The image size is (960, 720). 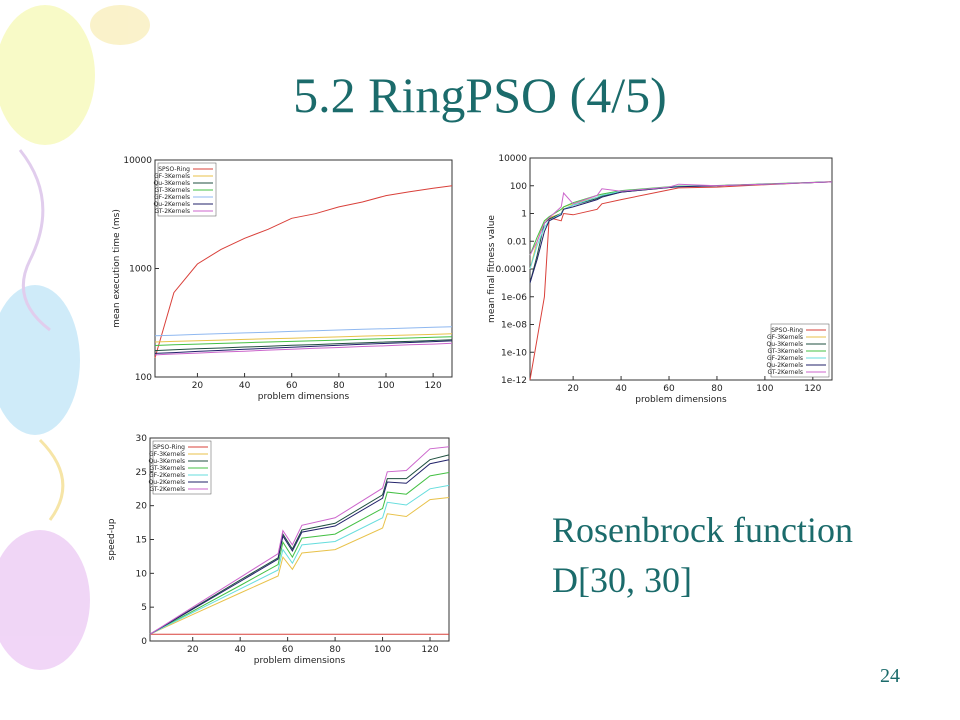 I want to click on y-tick-label: 10, so click(x=142, y=574).